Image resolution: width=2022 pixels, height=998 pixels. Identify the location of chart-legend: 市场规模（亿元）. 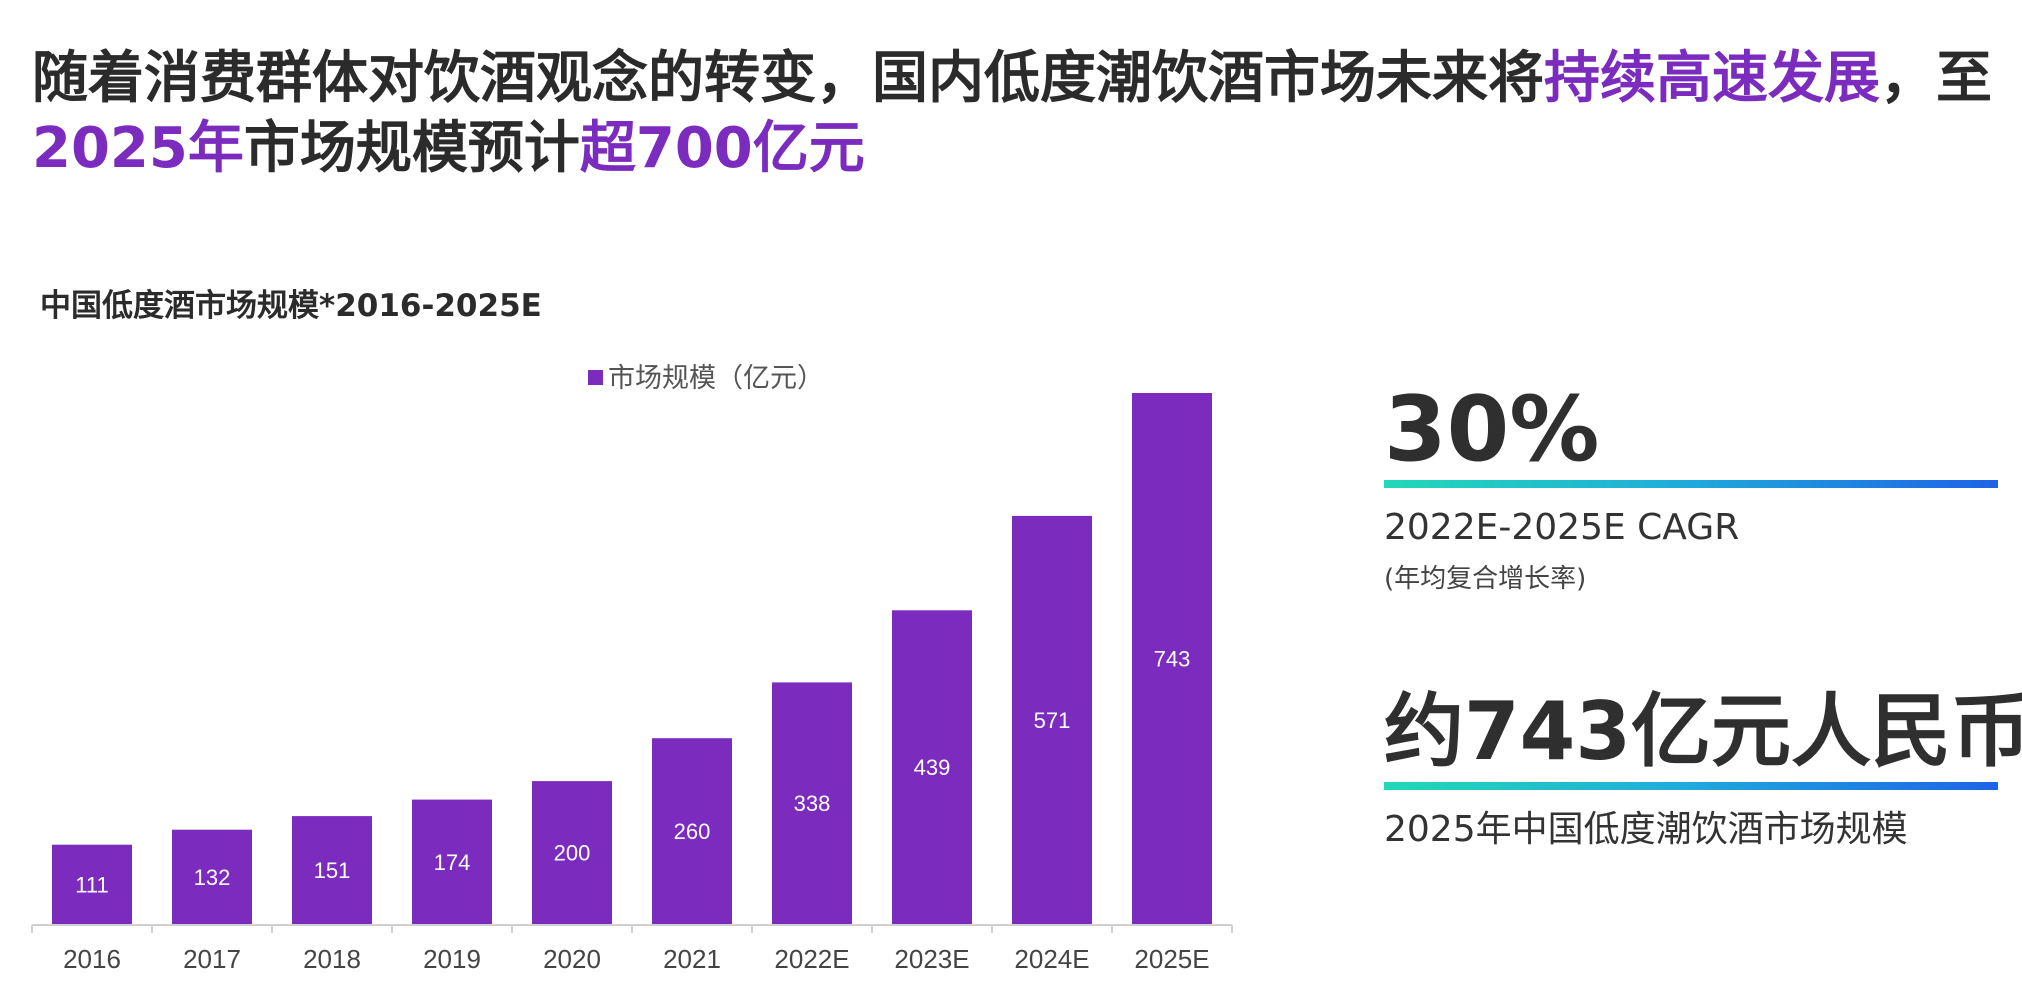
(706, 378).